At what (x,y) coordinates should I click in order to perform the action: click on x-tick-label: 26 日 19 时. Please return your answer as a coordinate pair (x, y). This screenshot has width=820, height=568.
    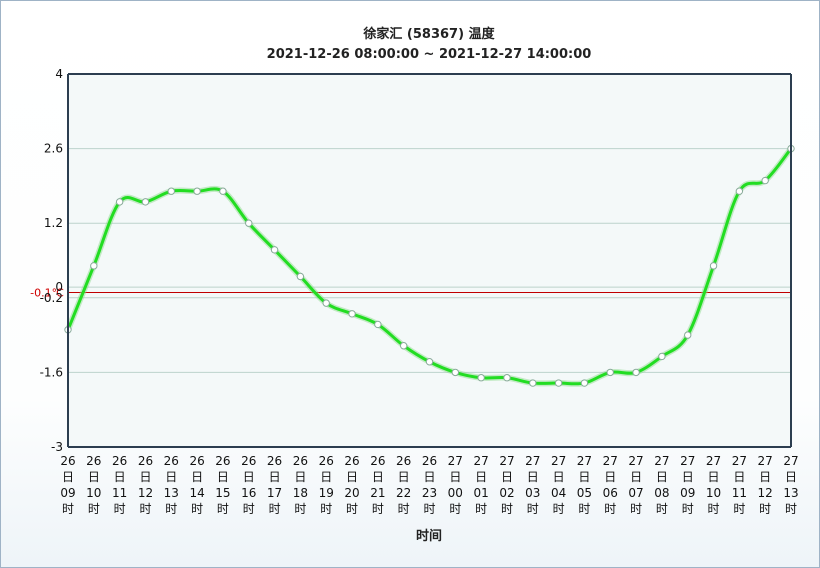
    Looking at the image, I should click on (326, 485).